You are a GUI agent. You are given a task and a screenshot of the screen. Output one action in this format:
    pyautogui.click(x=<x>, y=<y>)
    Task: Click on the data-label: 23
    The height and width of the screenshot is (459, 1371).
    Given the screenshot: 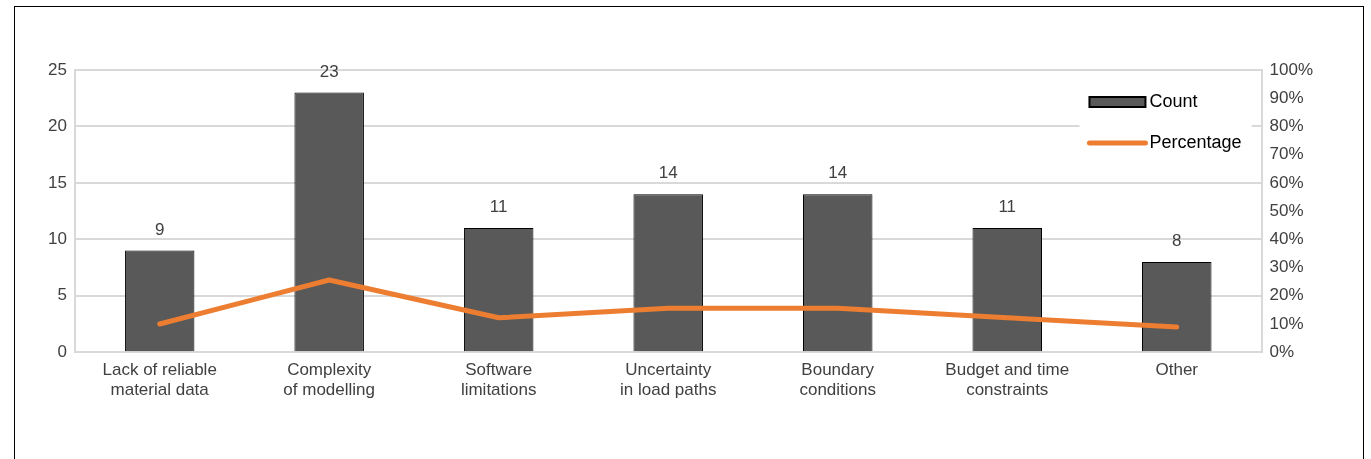 What is the action you would take?
    pyautogui.click(x=329, y=71)
    